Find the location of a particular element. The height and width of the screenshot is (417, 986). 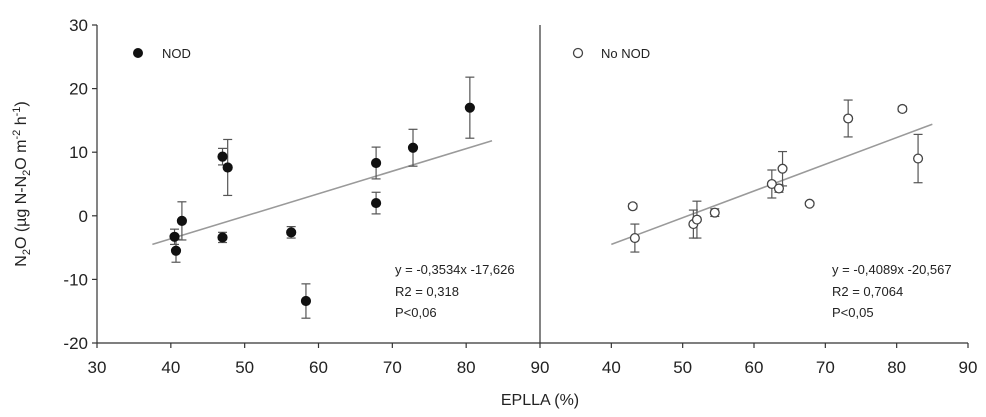

legend-open-marker is located at coordinates (578, 53).